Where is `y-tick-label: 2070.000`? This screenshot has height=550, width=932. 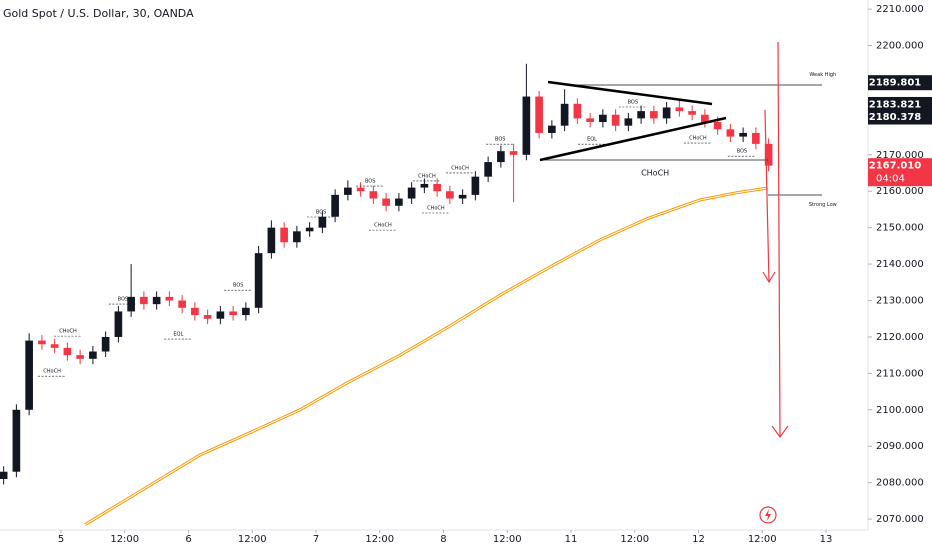 y-tick-label: 2070.000 is located at coordinates (900, 519).